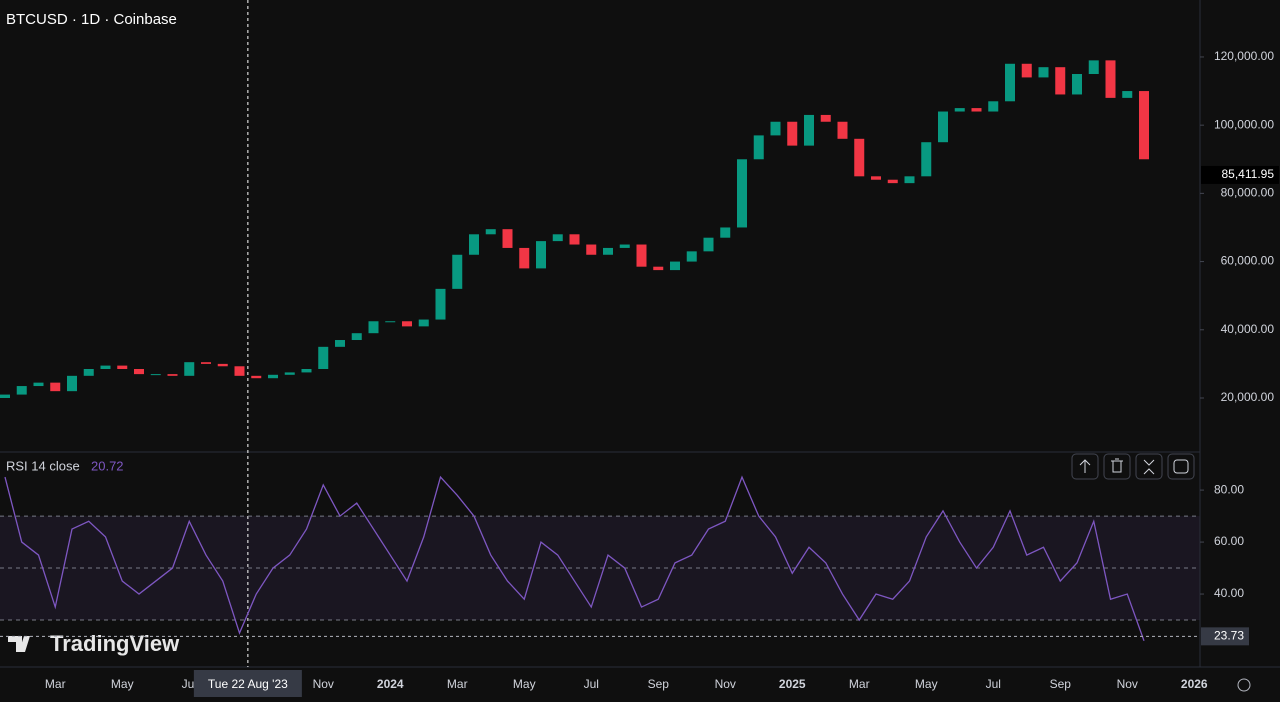  I want to click on symbol-title: BTCUSD · 1D · Coinbase, so click(91, 19).